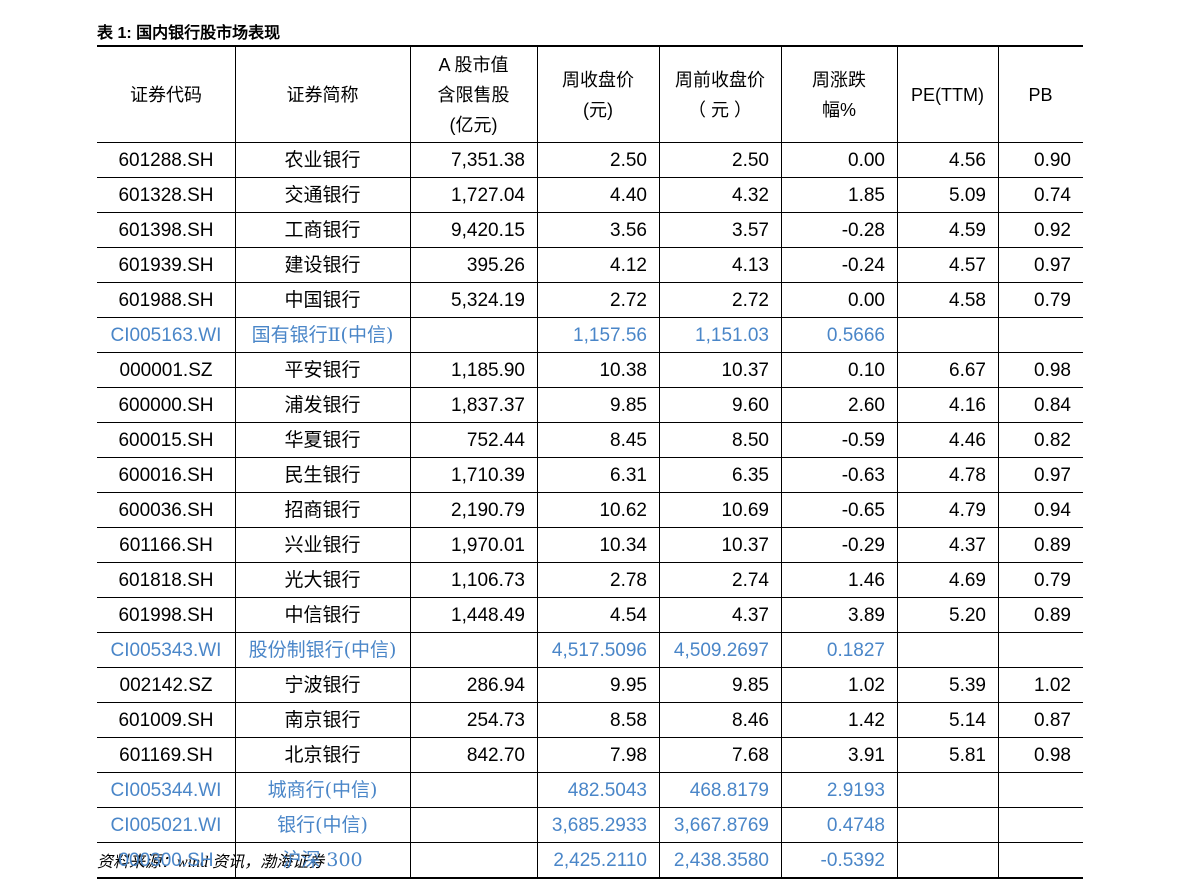 The height and width of the screenshot is (889, 1191). I want to click on header-text: A 股市值, so click(473, 64).